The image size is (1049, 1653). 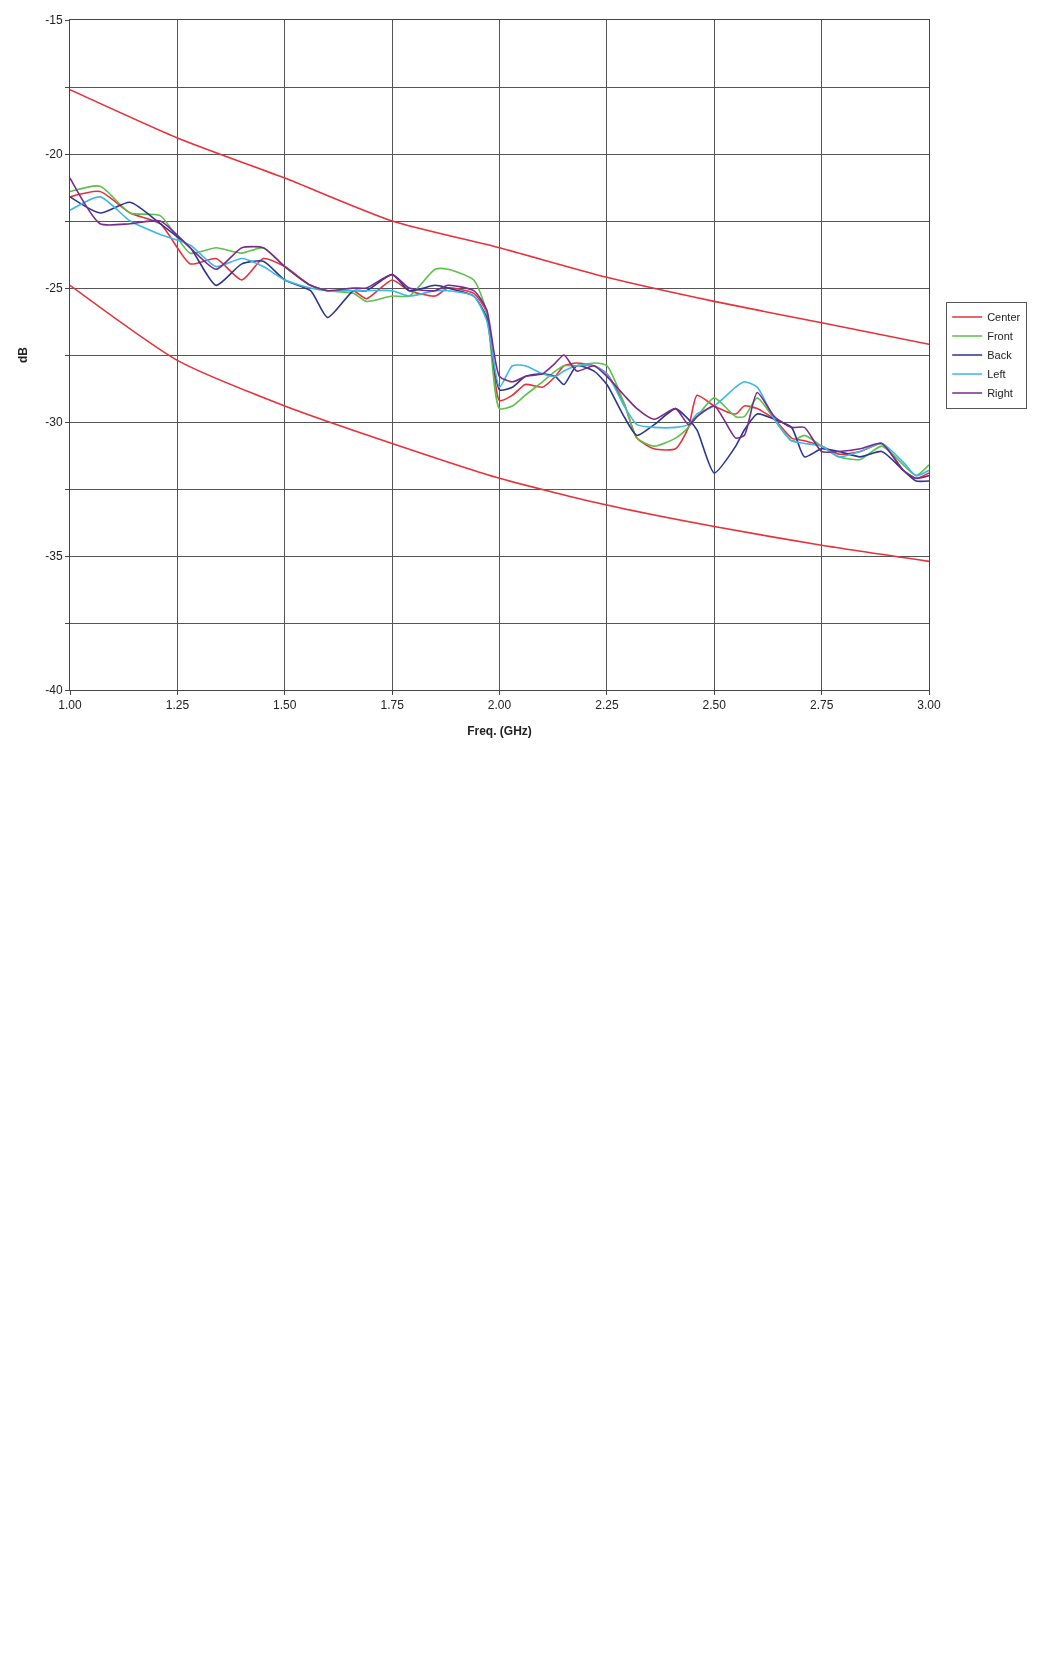 What do you see at coordinates (54, 556) in the screenshot?
I see `y-tick-label: -35` at bounding box center [54, 556].